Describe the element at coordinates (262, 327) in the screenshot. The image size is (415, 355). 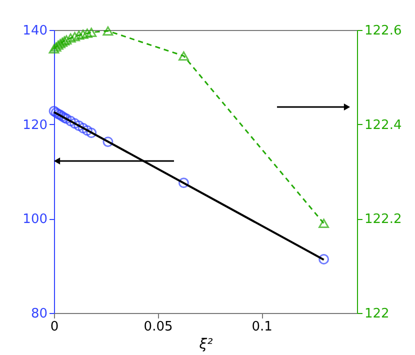
I see `x-tick-label: 0.1` at that location.